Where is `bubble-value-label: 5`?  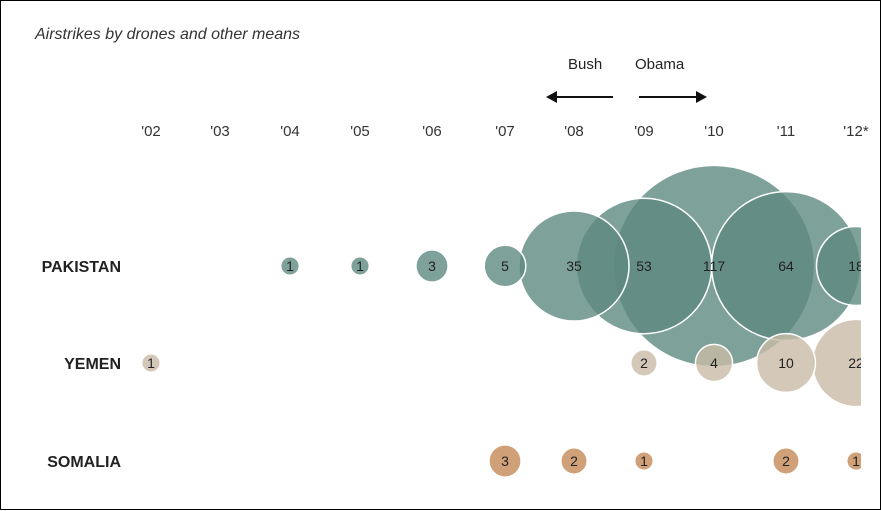
bubble-value-label: 5 is located at coordinates (505, 266).